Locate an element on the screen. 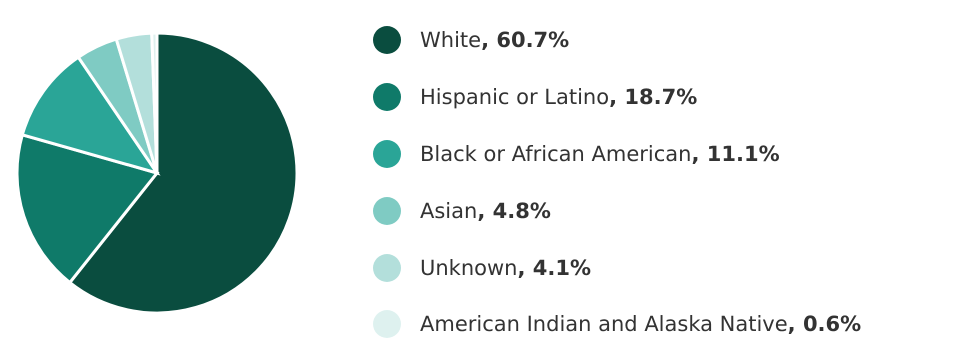 The width and height of the screenshot is (975, 344). legend-label: Unknown is located at coordinates (469, 268).